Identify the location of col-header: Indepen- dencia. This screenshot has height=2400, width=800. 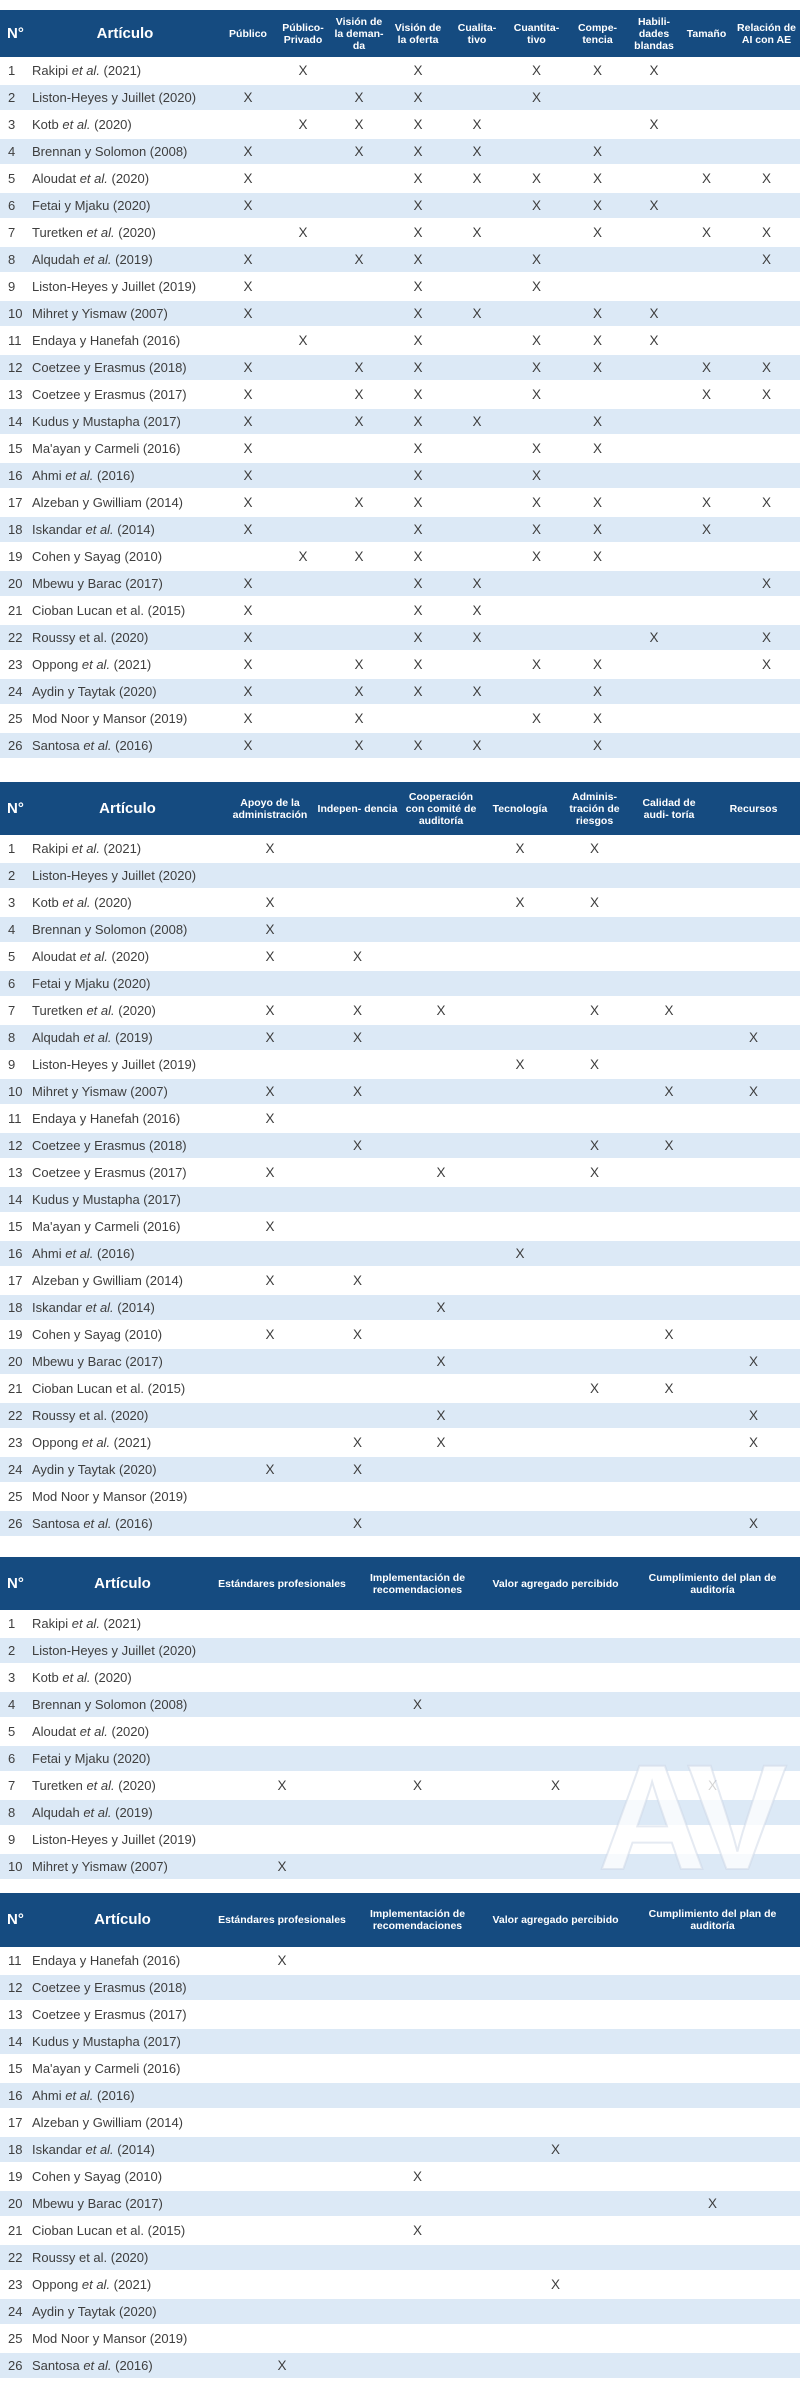
(357, 808).